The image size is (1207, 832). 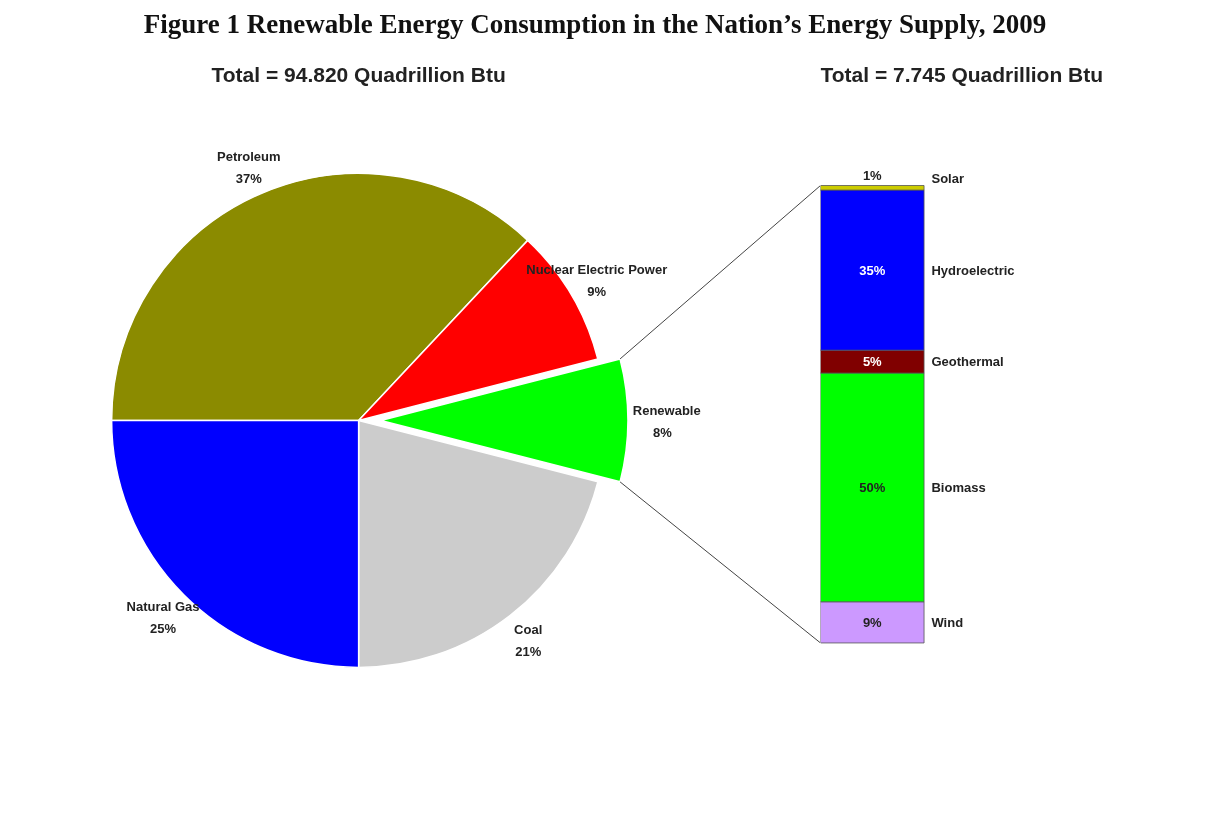 What do you see at coordinates (973, 270) in the screenshot?
I see `series-label: Hydroelectric` at bounding box center [973, 270].